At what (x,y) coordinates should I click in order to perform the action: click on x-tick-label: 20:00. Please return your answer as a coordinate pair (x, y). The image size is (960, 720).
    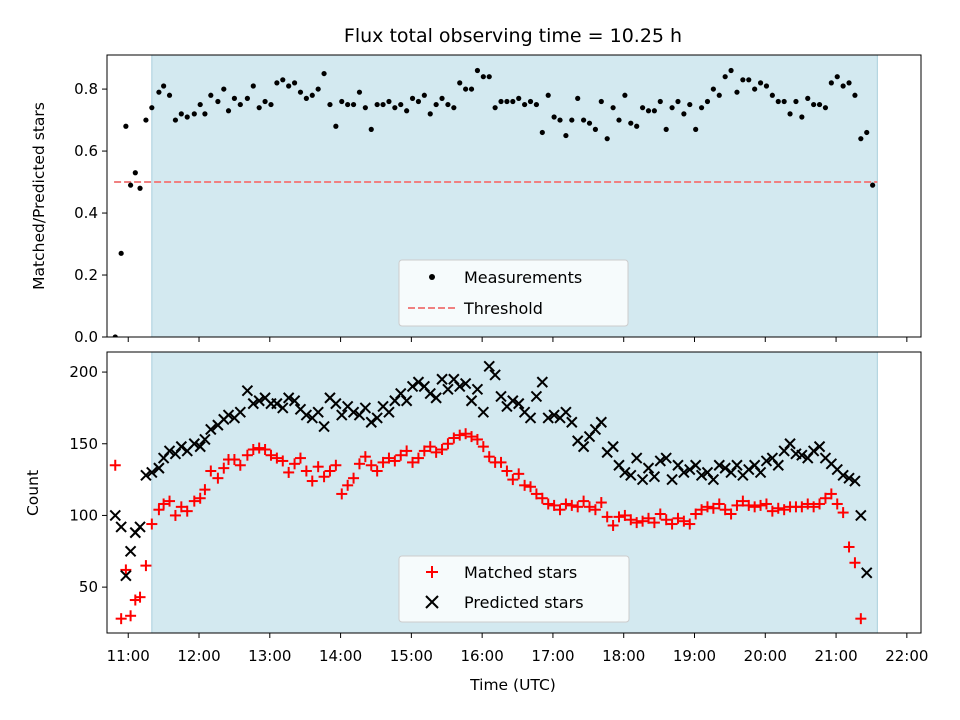
    Looking at the image, I should click on (765, 656).